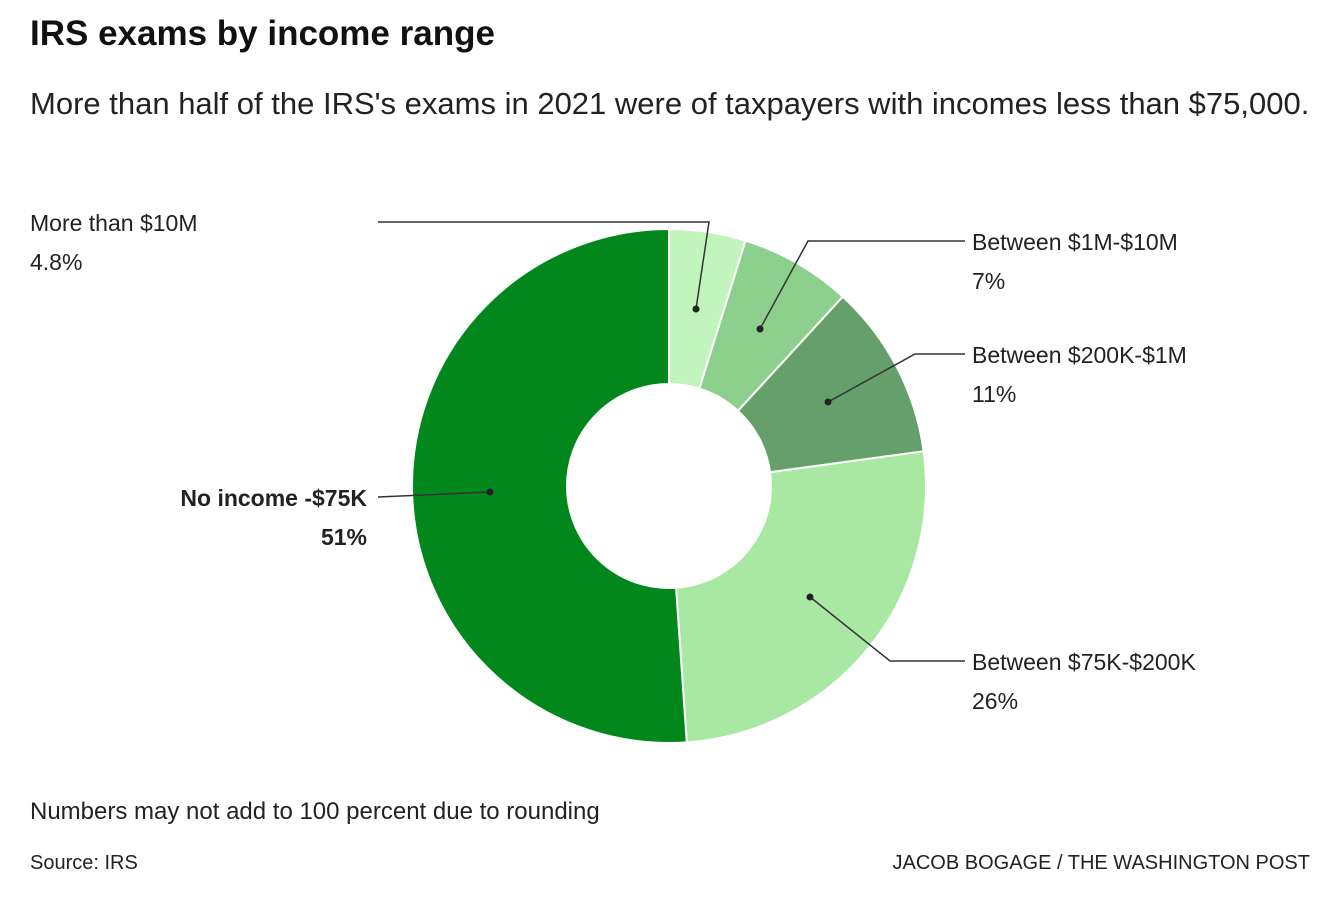 Image resolution: width=1338 pixels, height=918 pixels. I want to click on leader-dot-no-income-75k, so click(490, 492).